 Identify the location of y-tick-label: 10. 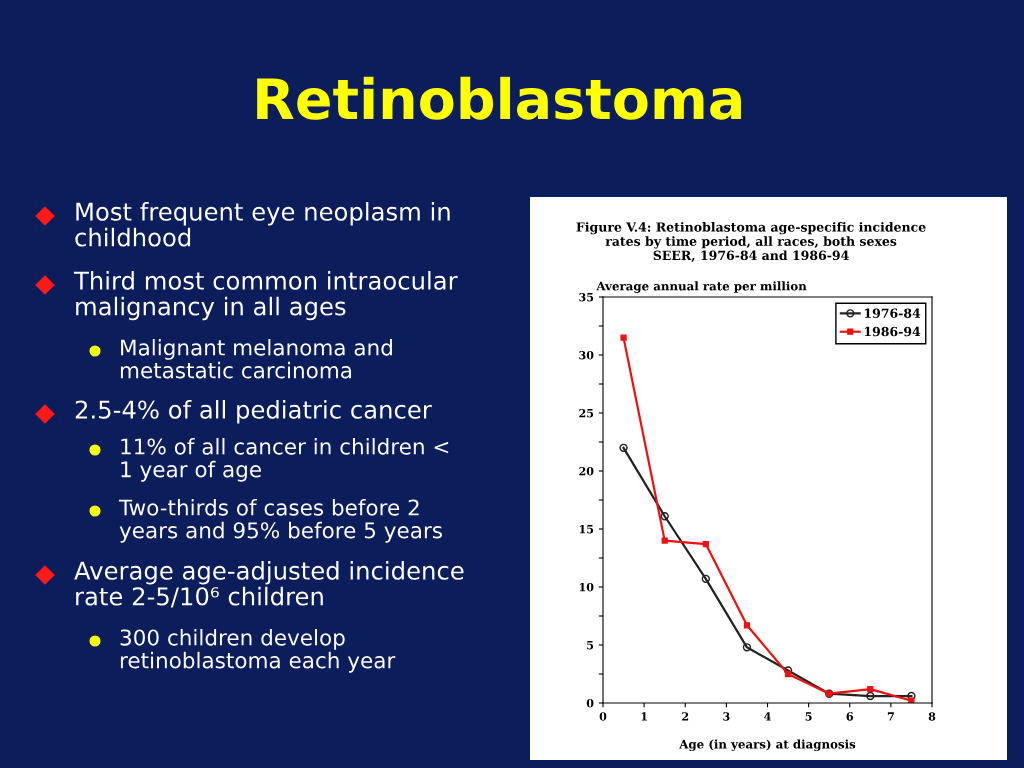
(586, 587).